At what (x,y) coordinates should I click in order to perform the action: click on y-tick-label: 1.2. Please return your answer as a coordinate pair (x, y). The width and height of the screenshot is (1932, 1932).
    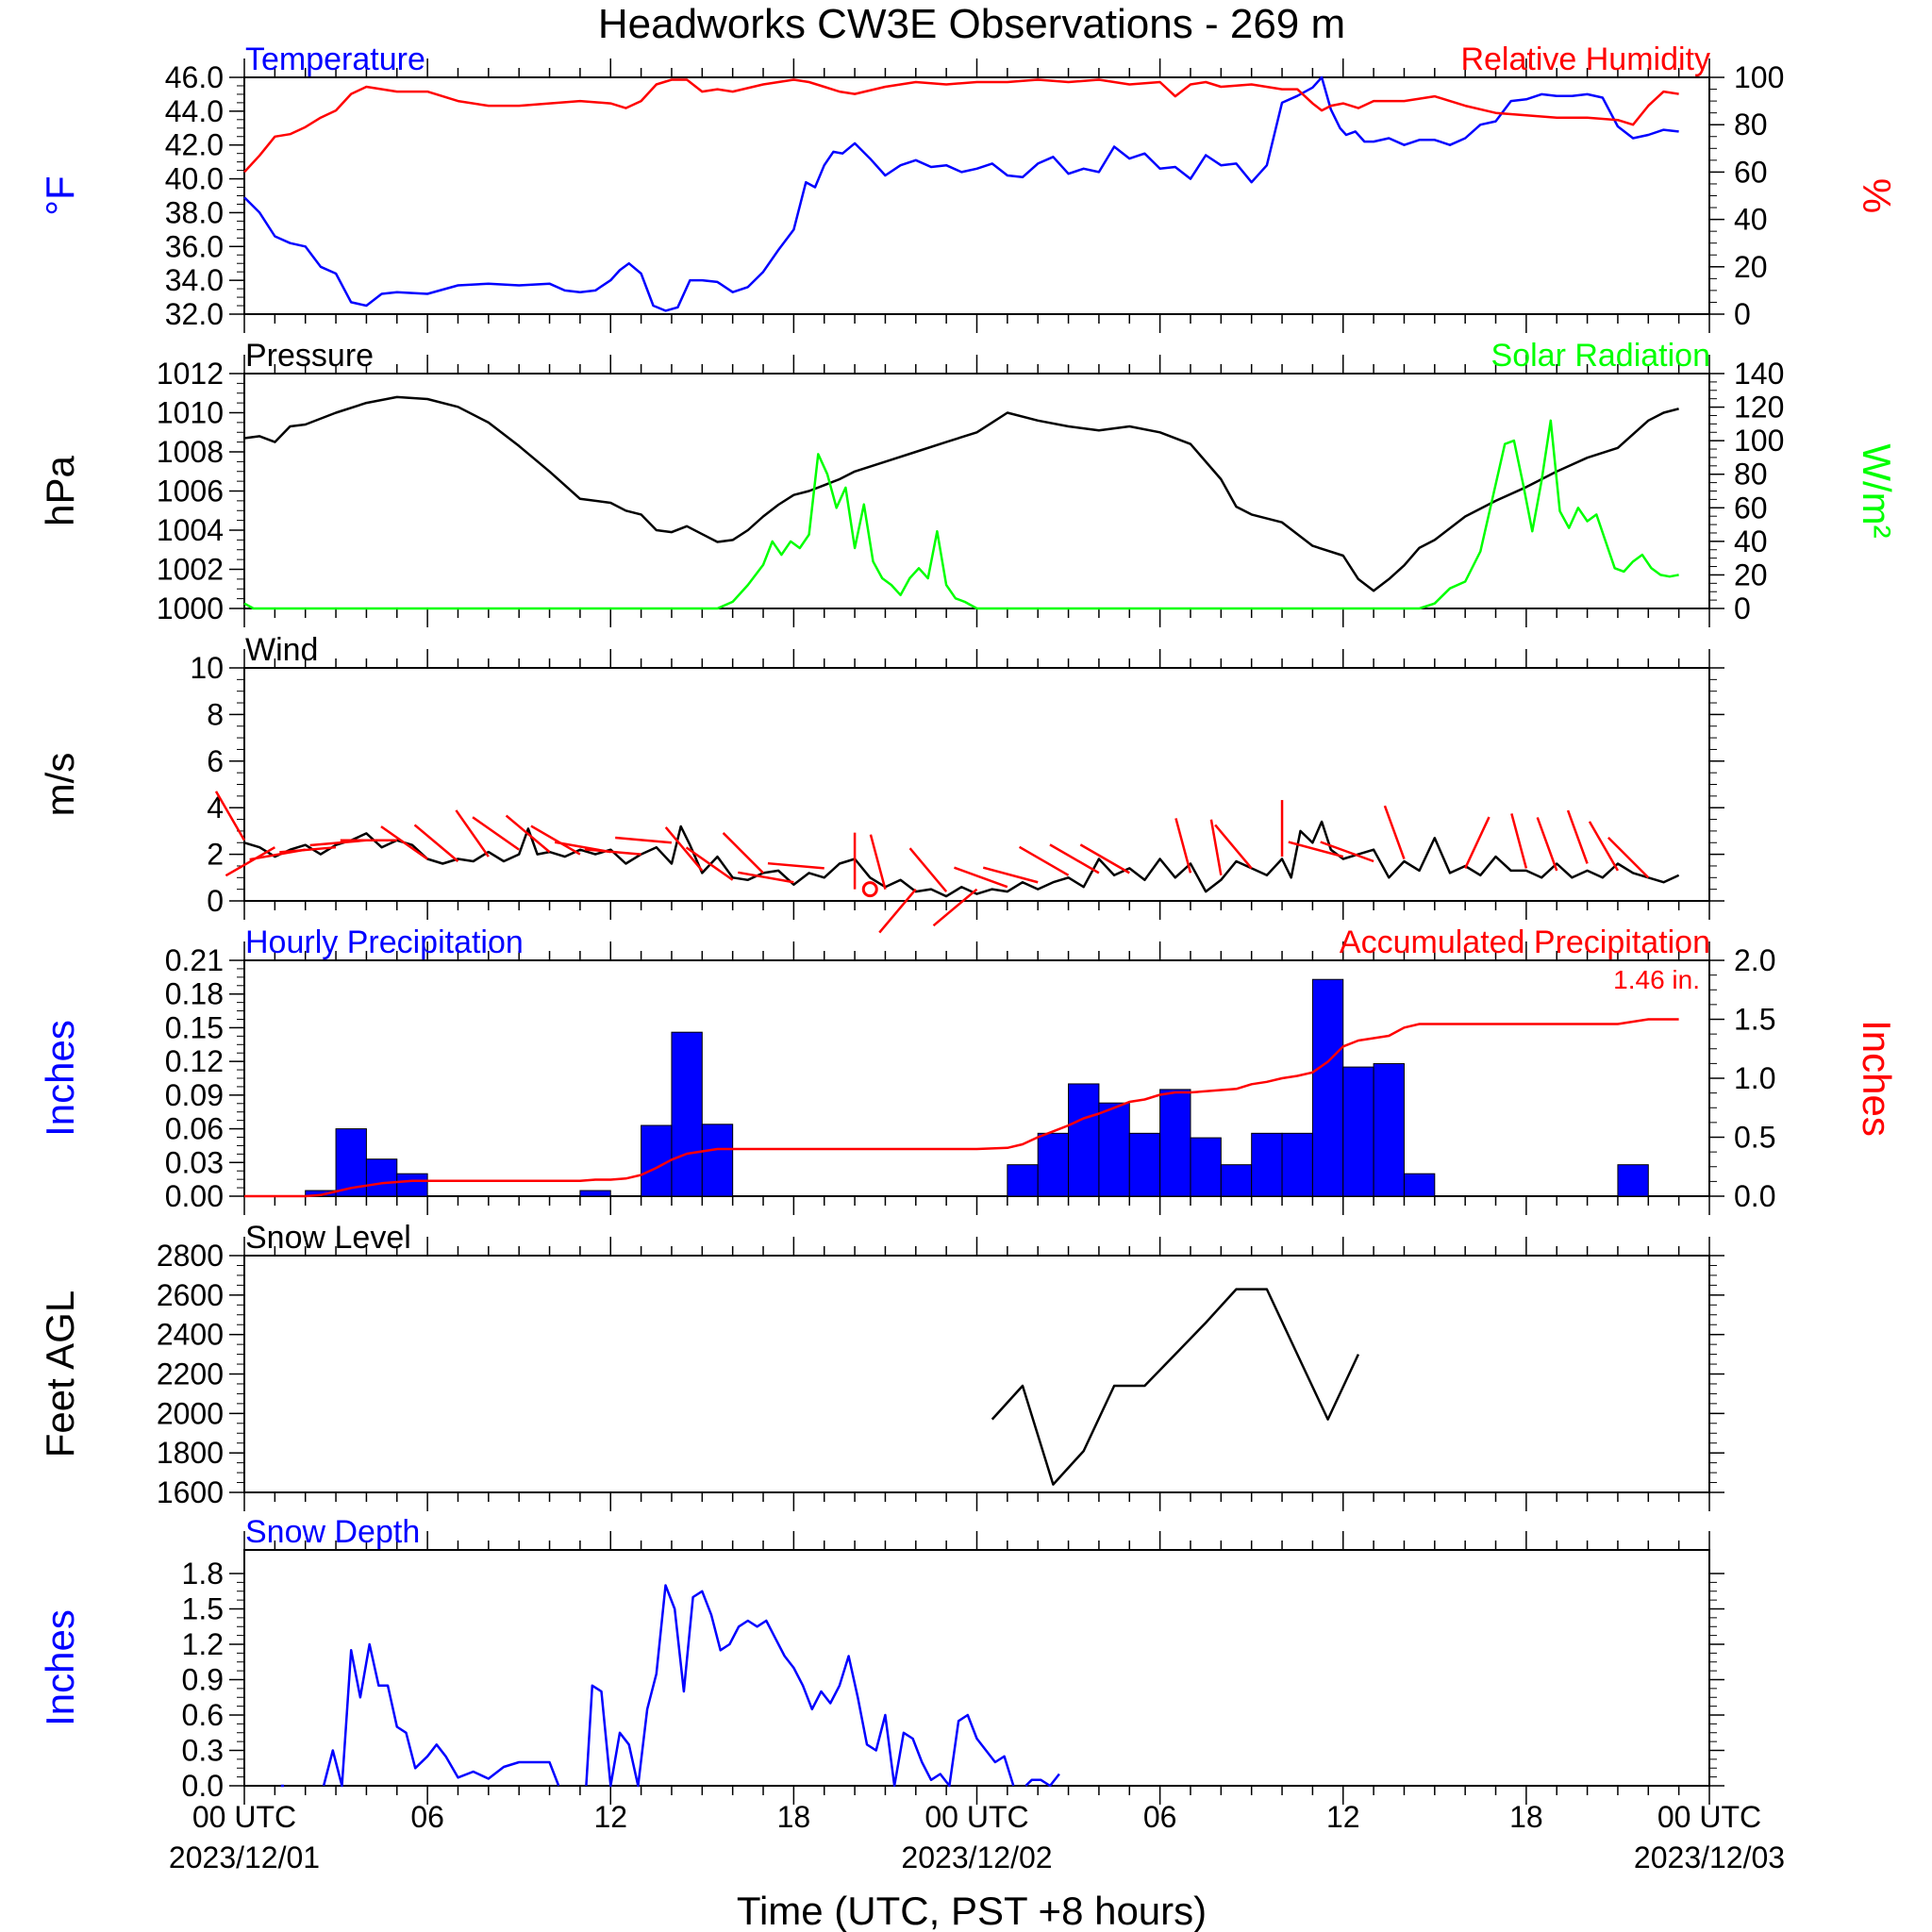
    Looking at the image, I should click on (203, 1644).